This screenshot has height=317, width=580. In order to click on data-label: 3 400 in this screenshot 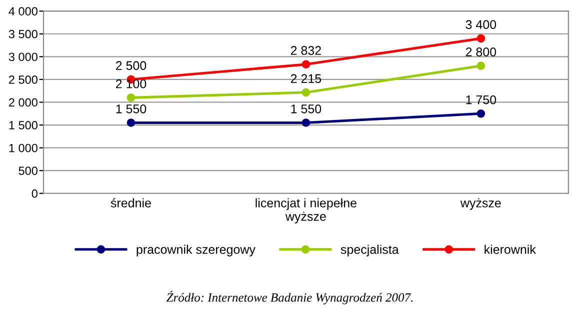, I will do `click(481, 25)`.